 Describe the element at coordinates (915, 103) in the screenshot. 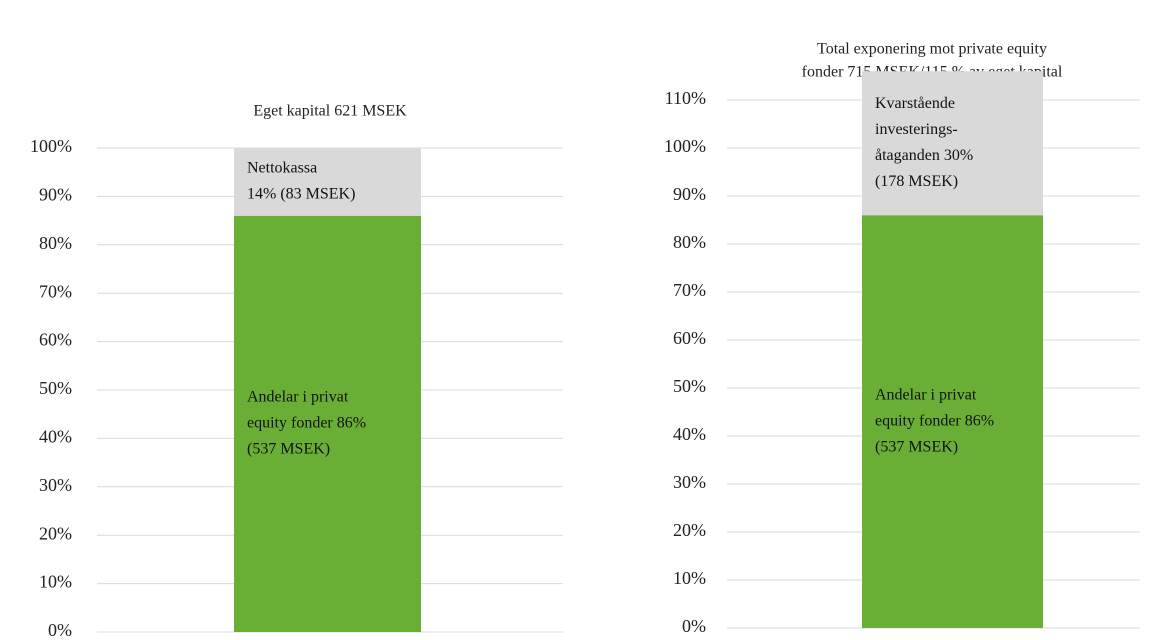

I see `data-label: Kvarstående` at that location.